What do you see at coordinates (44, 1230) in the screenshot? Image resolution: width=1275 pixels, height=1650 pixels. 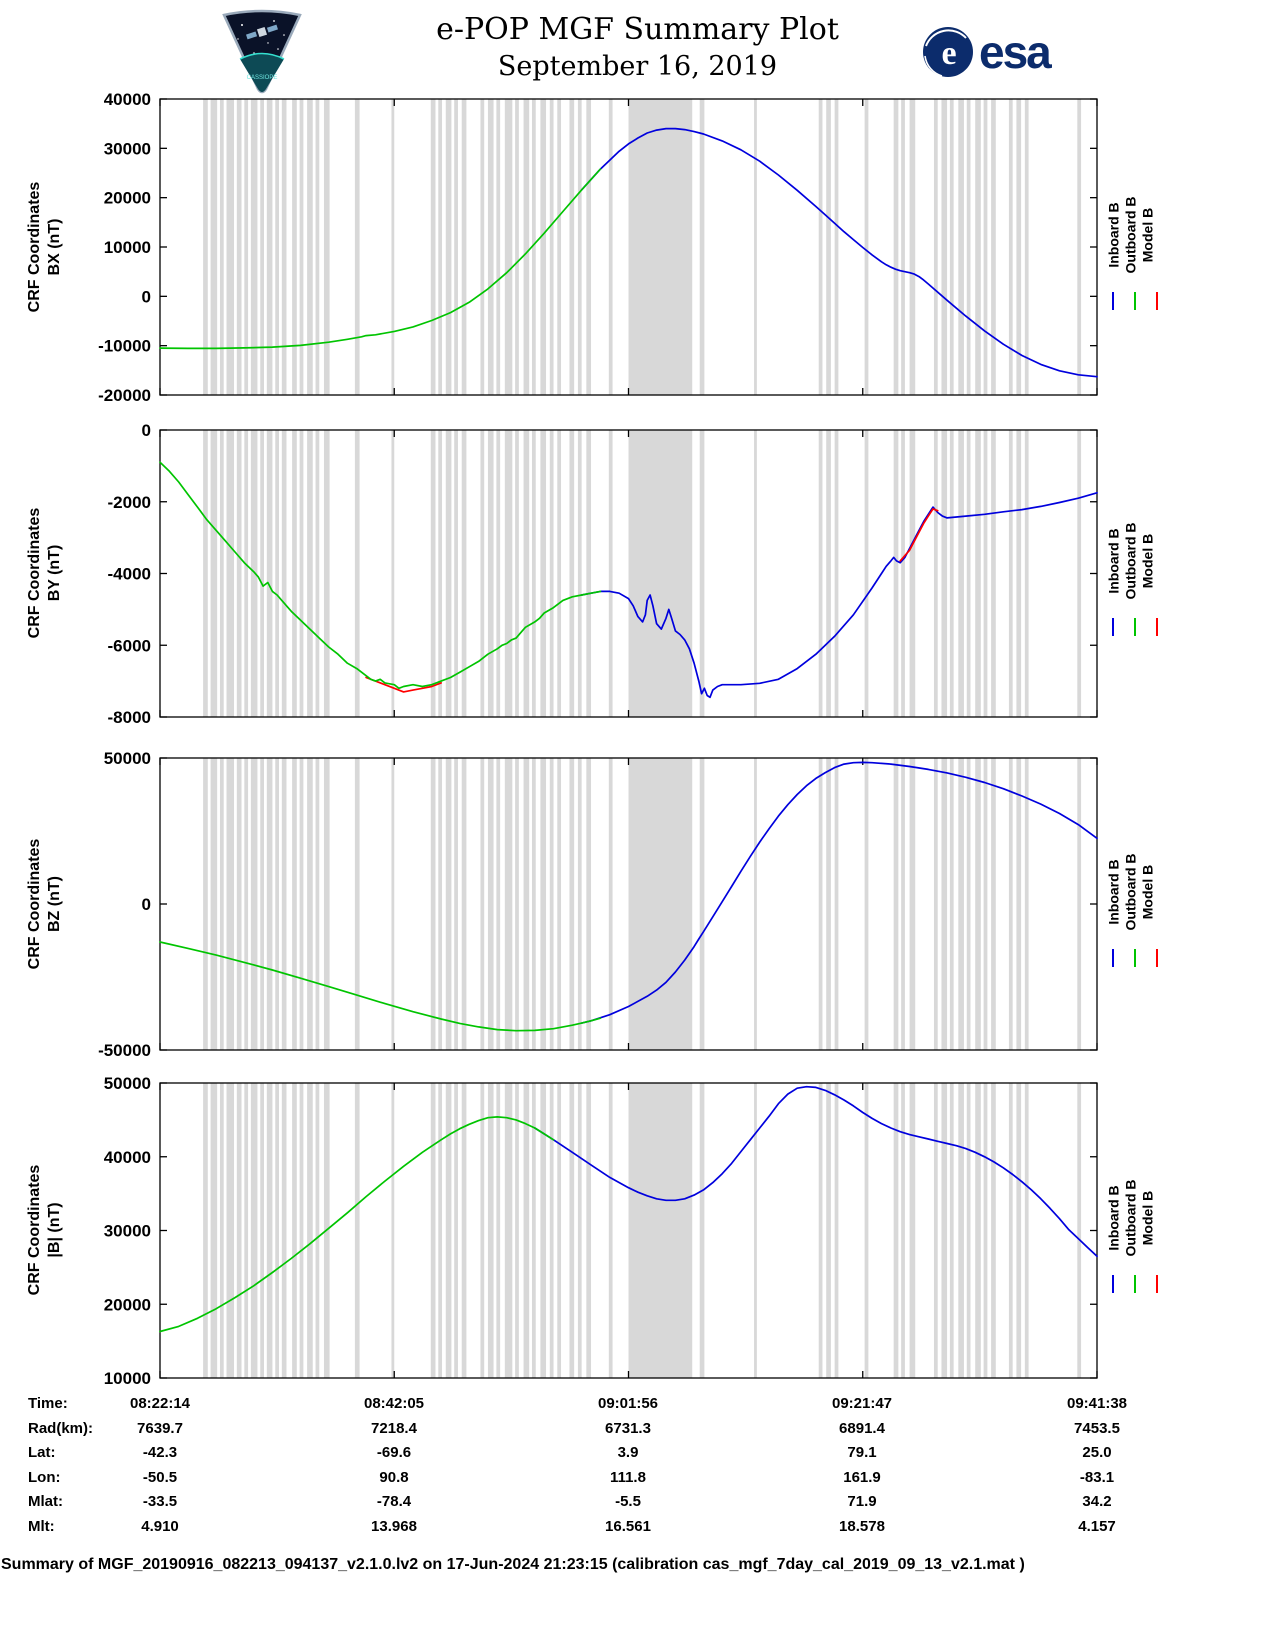 I see `y-axis-label-bmag: CRF Coordinates |B| (nT)` at bounding box center [44, 1230].